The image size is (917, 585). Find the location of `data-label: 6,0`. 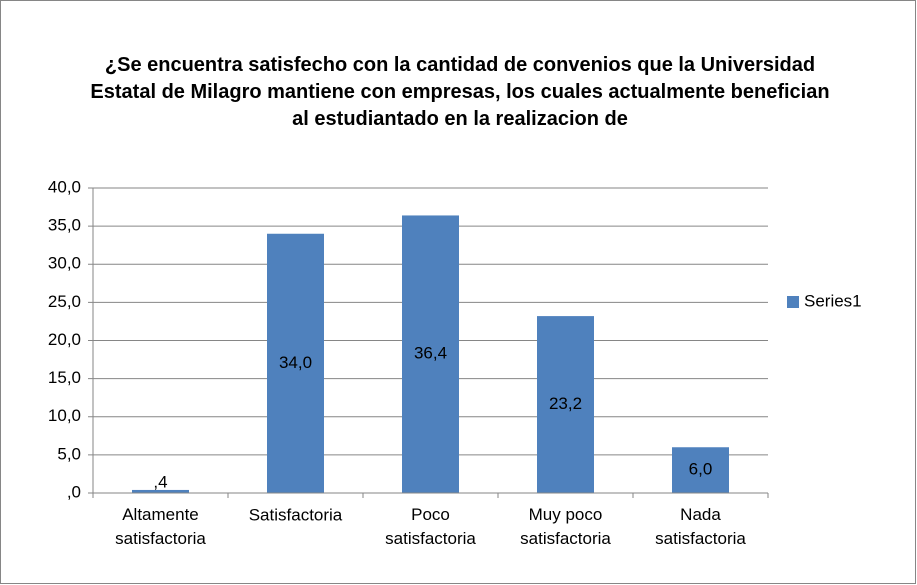

data-label: 6,0 is located at coordinates (701, 469).